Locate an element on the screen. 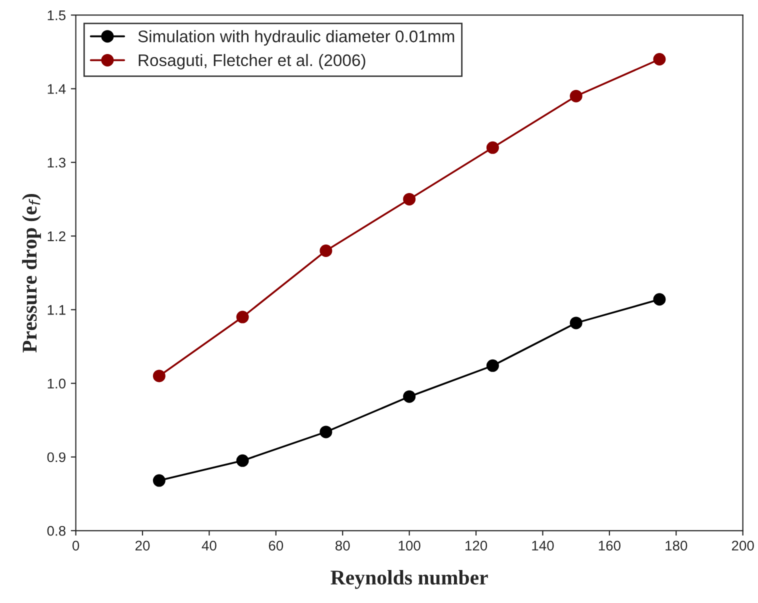 This screenshot has height=603, width=758. x-tick-label: 140 is located at coordinates (543, 545).